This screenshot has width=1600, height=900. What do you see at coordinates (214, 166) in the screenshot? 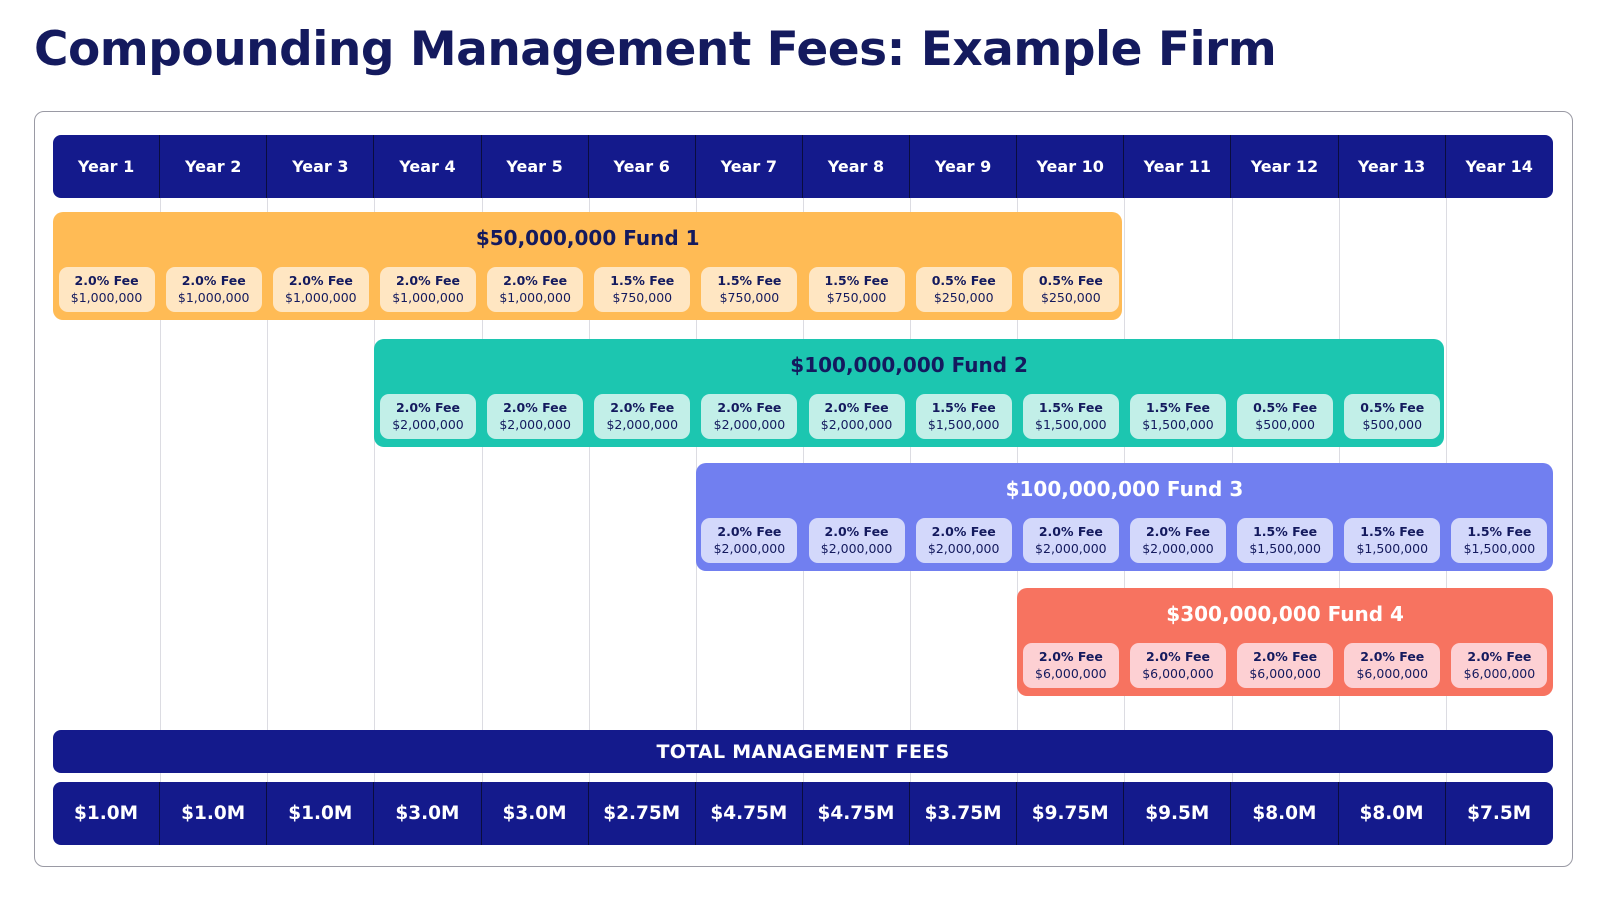
I see `year-header-cell: Year 2` at bounding box center [214, 166].